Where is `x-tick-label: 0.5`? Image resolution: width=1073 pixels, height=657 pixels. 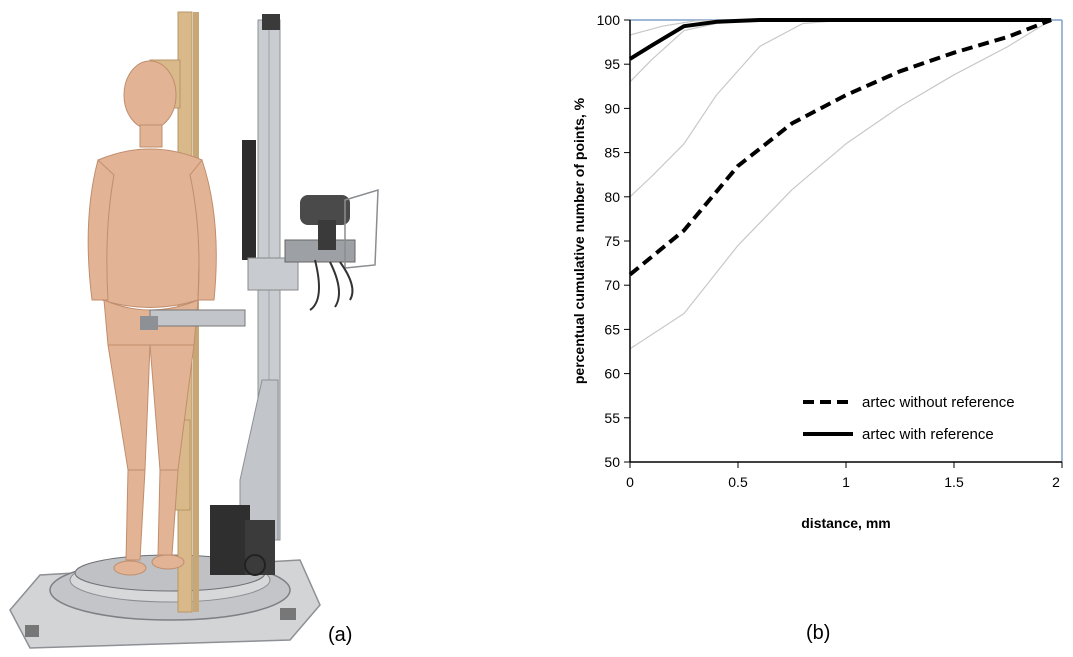 x-tick-label: 0.5 is located at coordinates (738, 482).